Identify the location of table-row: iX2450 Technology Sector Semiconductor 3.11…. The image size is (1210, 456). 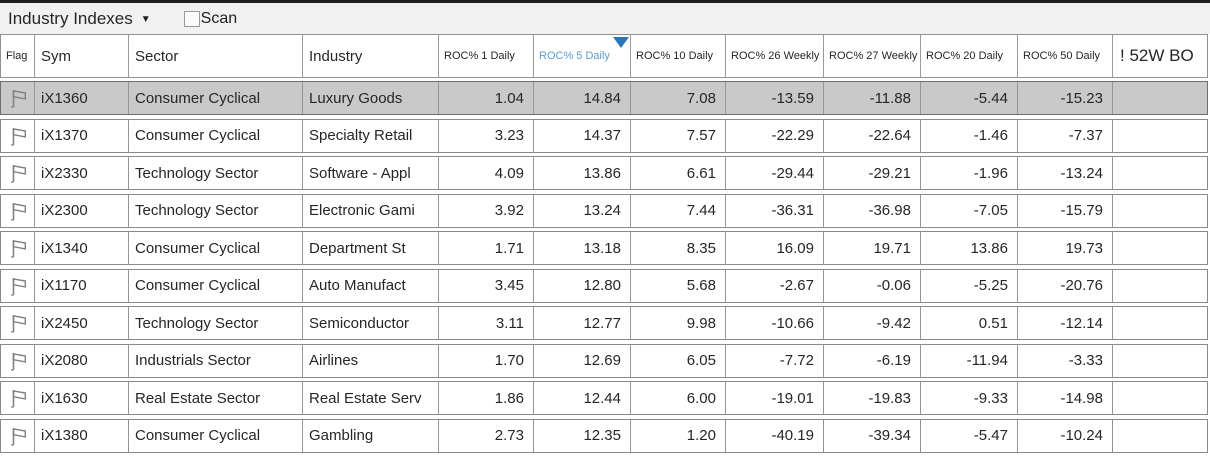
(604, 323).